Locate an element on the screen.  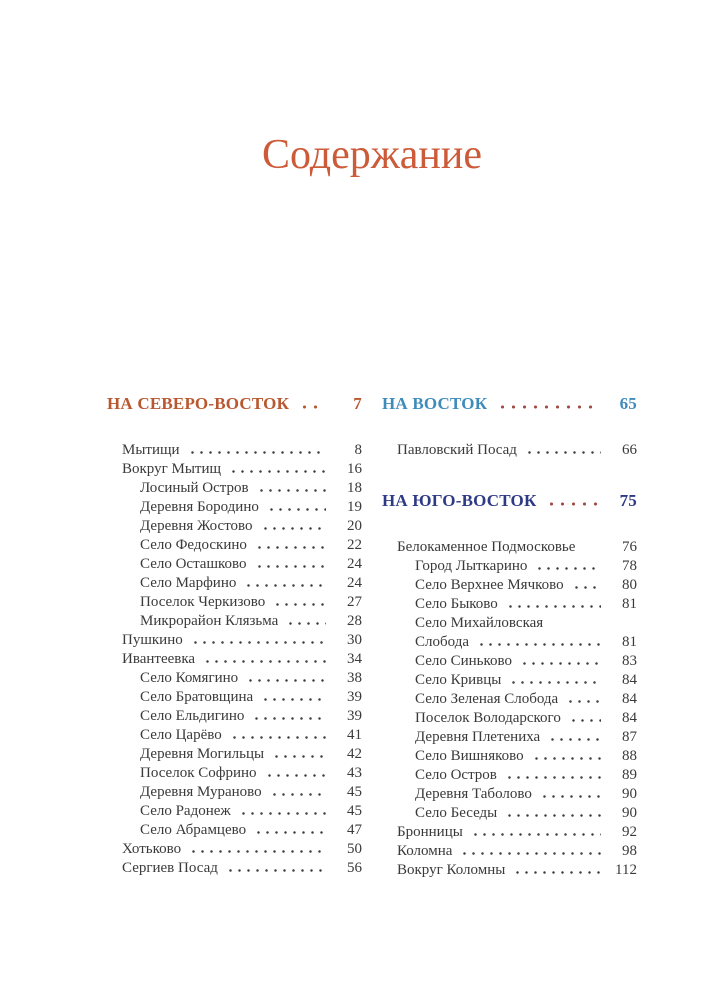
entry-page: 18 is located at coordinates (354, 488).